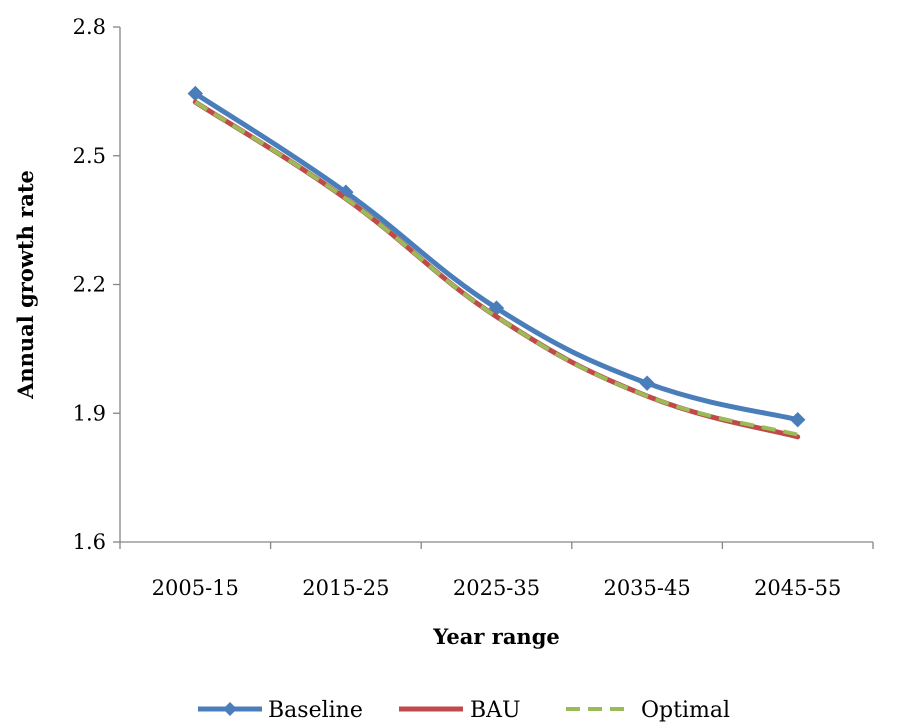 The image size is (901, 723). What do you see at coordinates (315, 710) in the screenshot?
I see `legend-label: Baseline` at bounding box center [315, 710].